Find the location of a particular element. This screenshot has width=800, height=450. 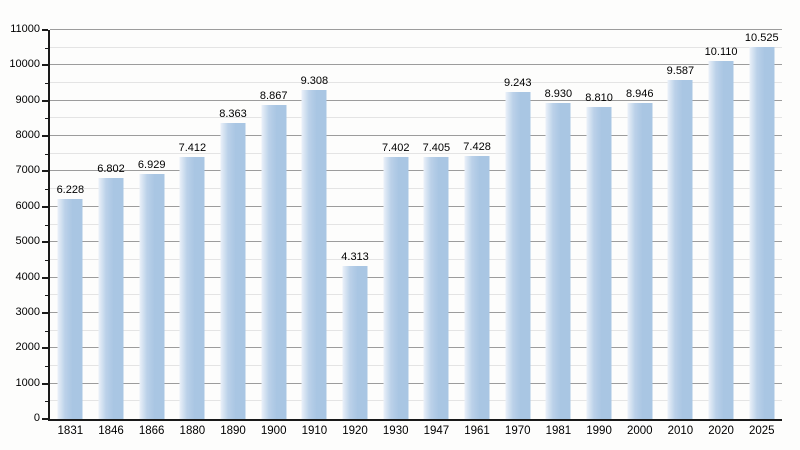

x-axis-tick-label: 1920 is located at coordinates (355, 431).